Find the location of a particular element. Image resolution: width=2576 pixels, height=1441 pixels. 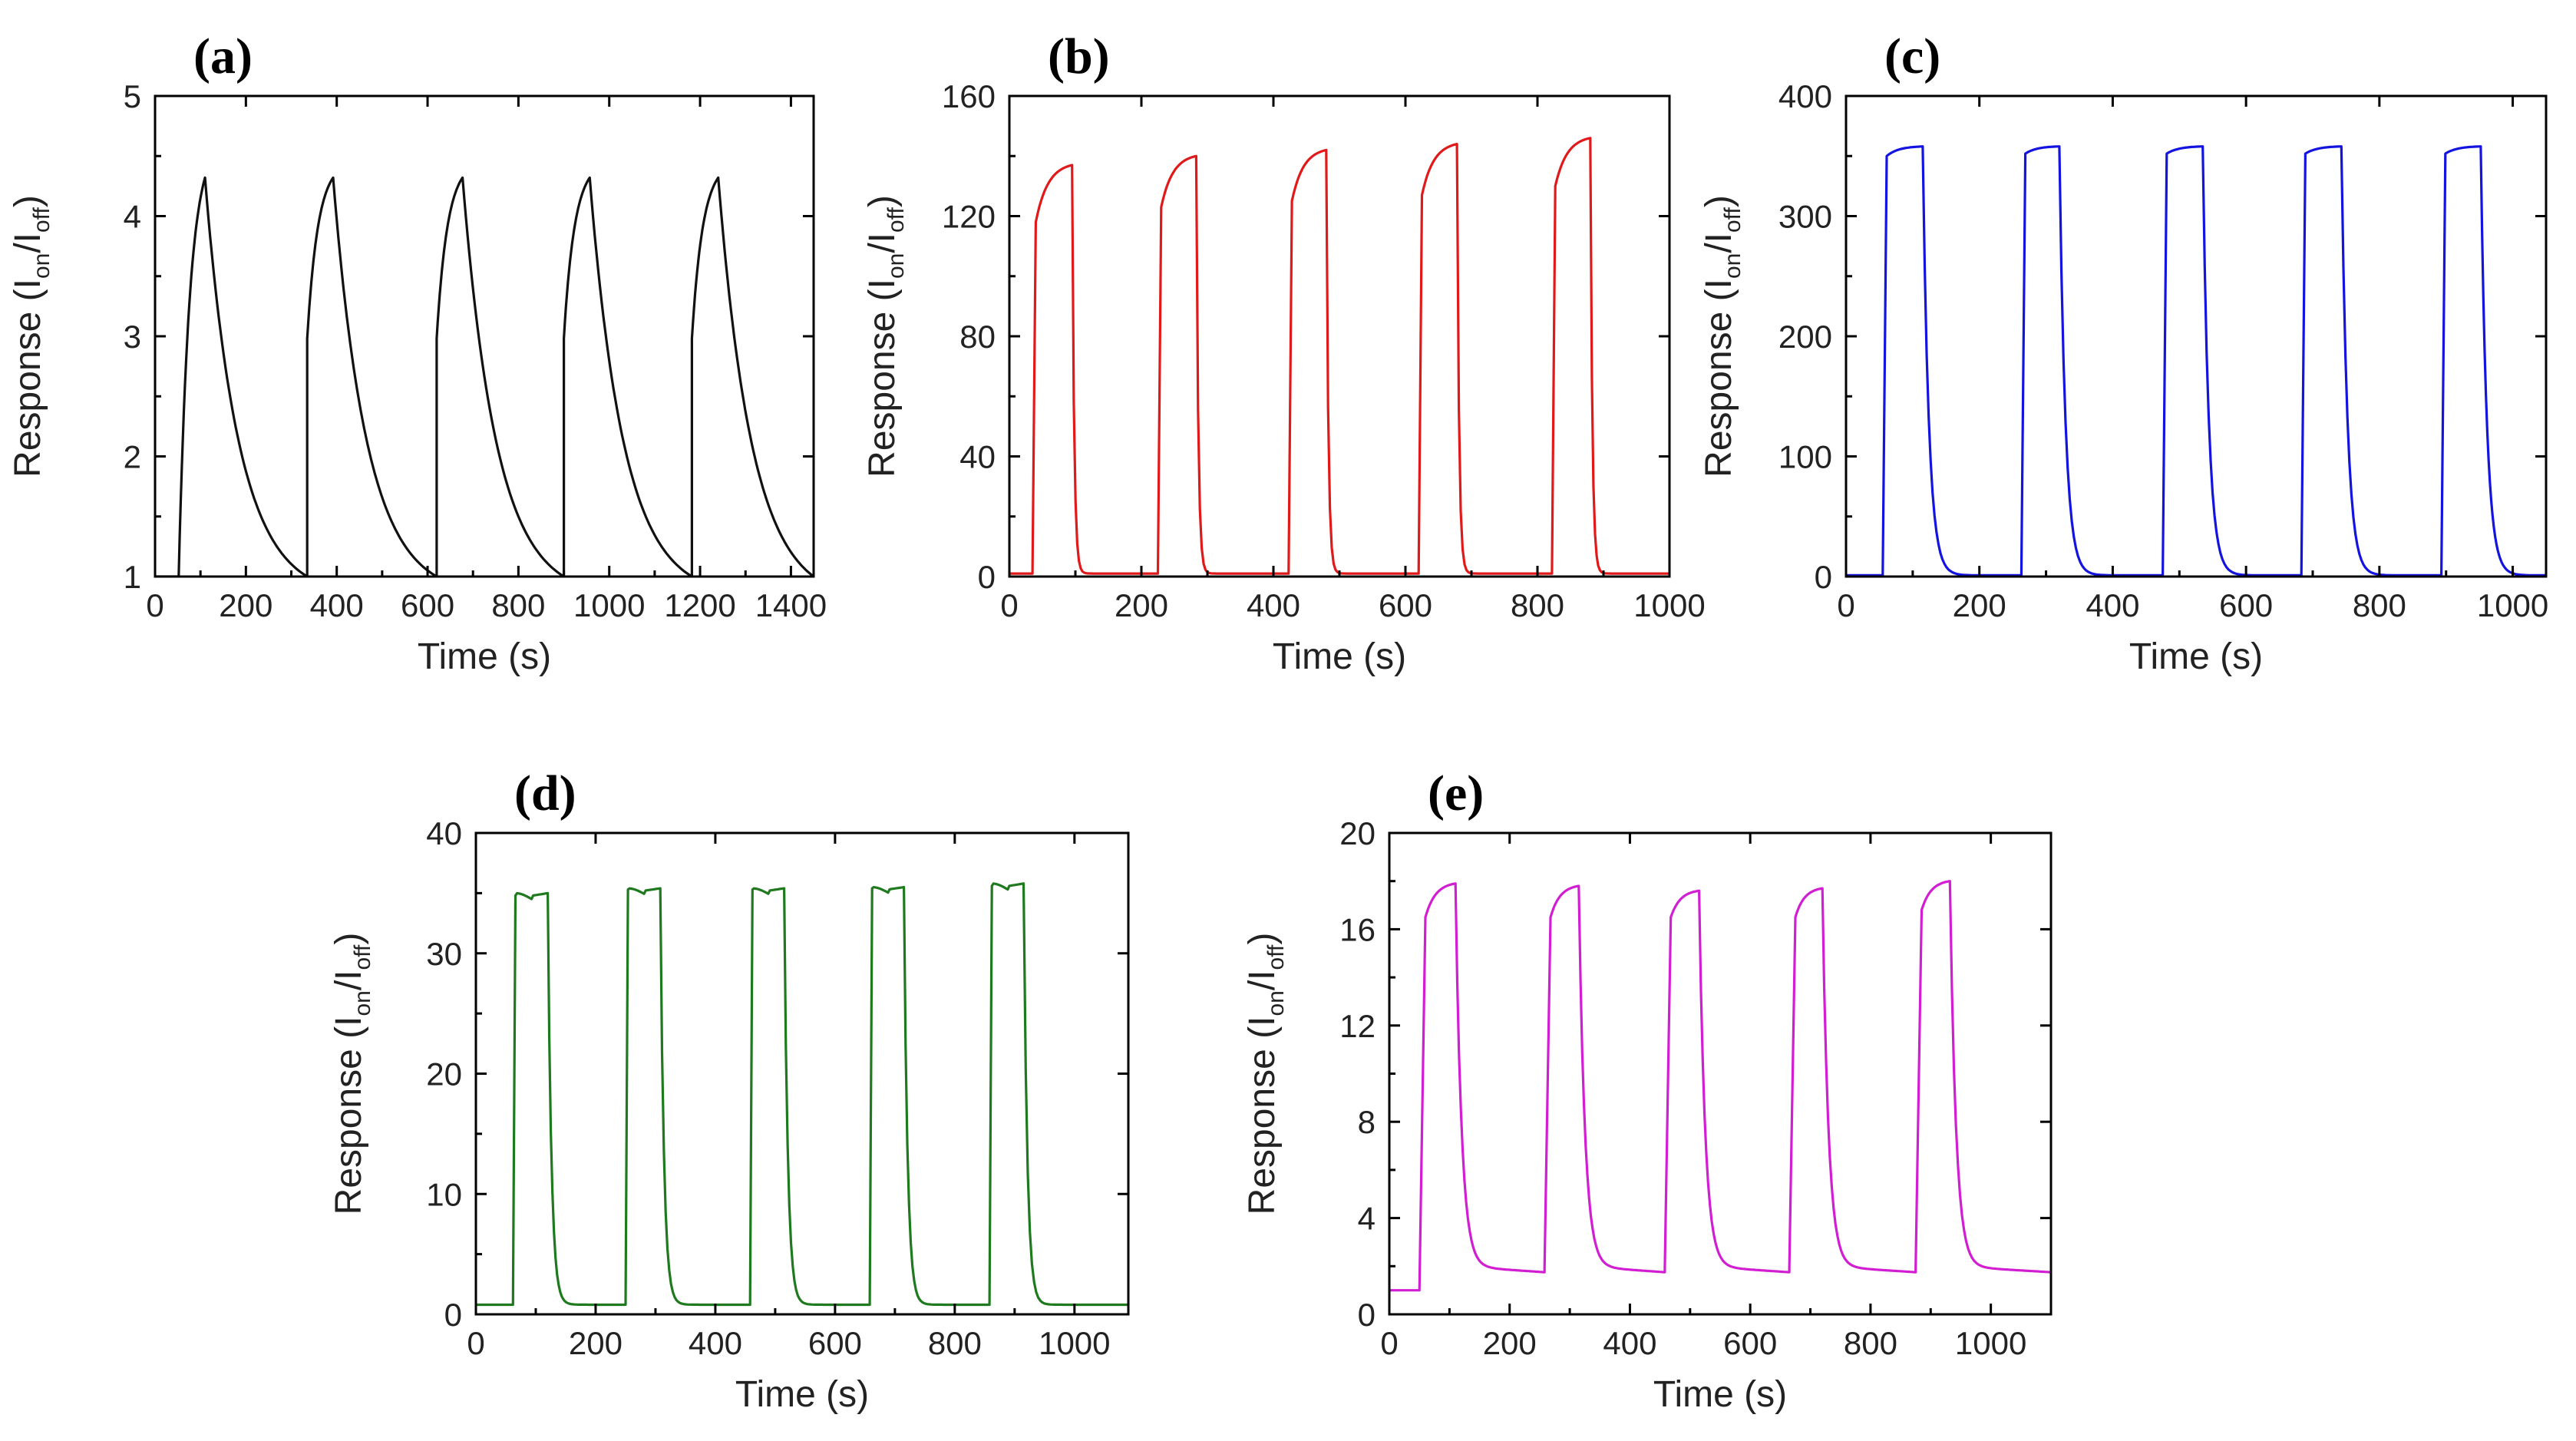

x-tick-label-e: 200 is located at coordinates (1510, 1343).